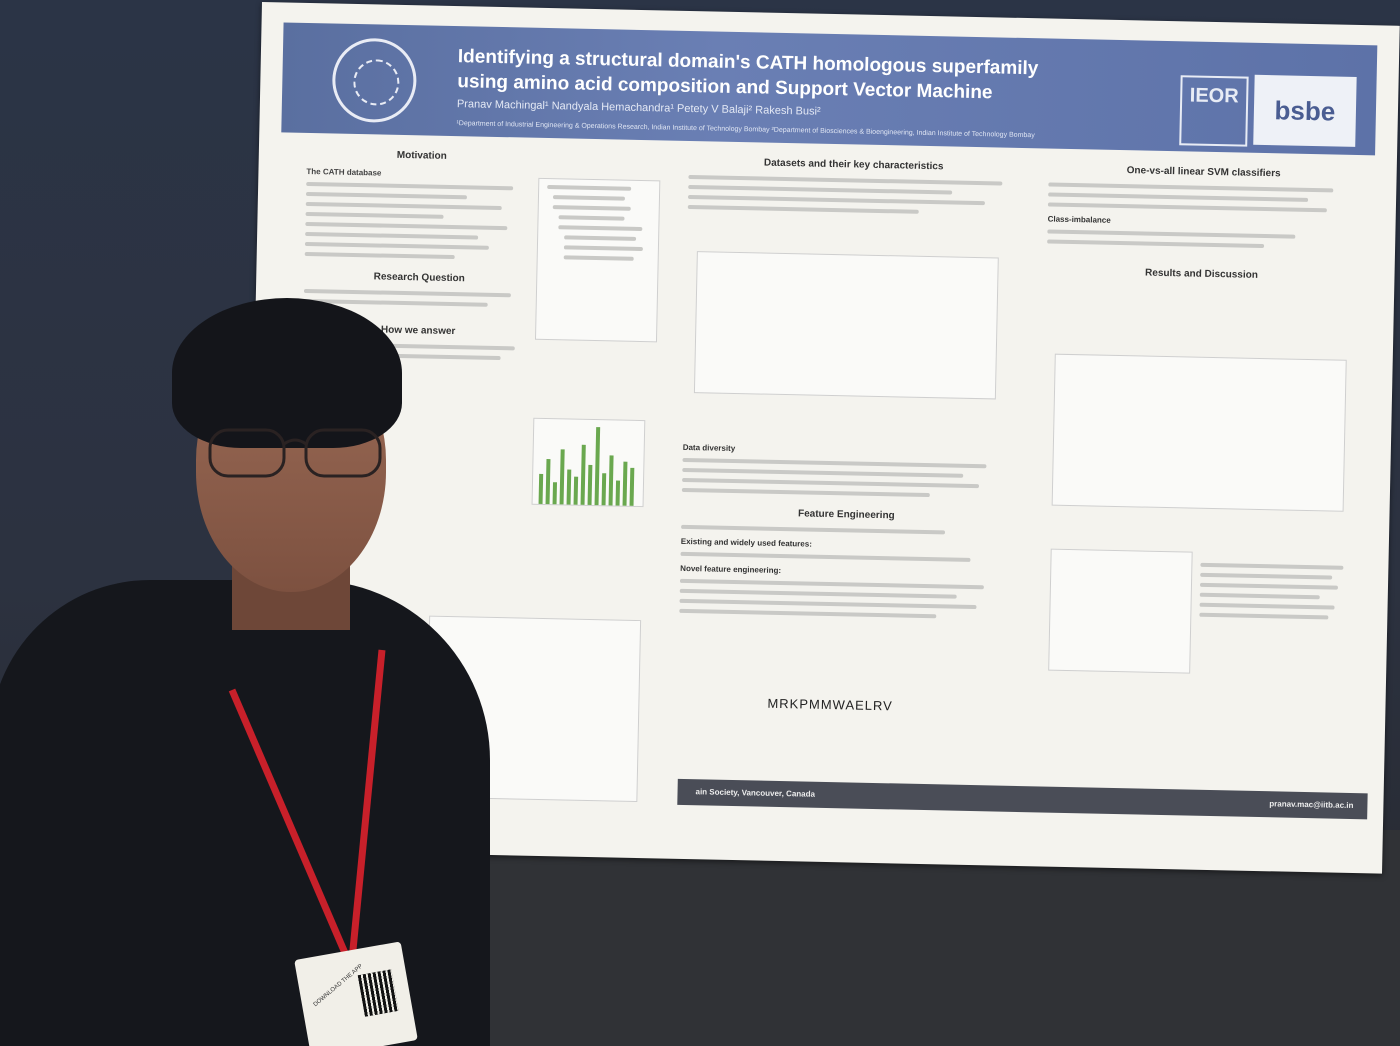 This screenshot has width=1400, height=1046. What do you see at coordinates (846, 515) in the screenshot?
I see `section-feature-engineering: Feature Engineering` at bounding box center [846, 515].